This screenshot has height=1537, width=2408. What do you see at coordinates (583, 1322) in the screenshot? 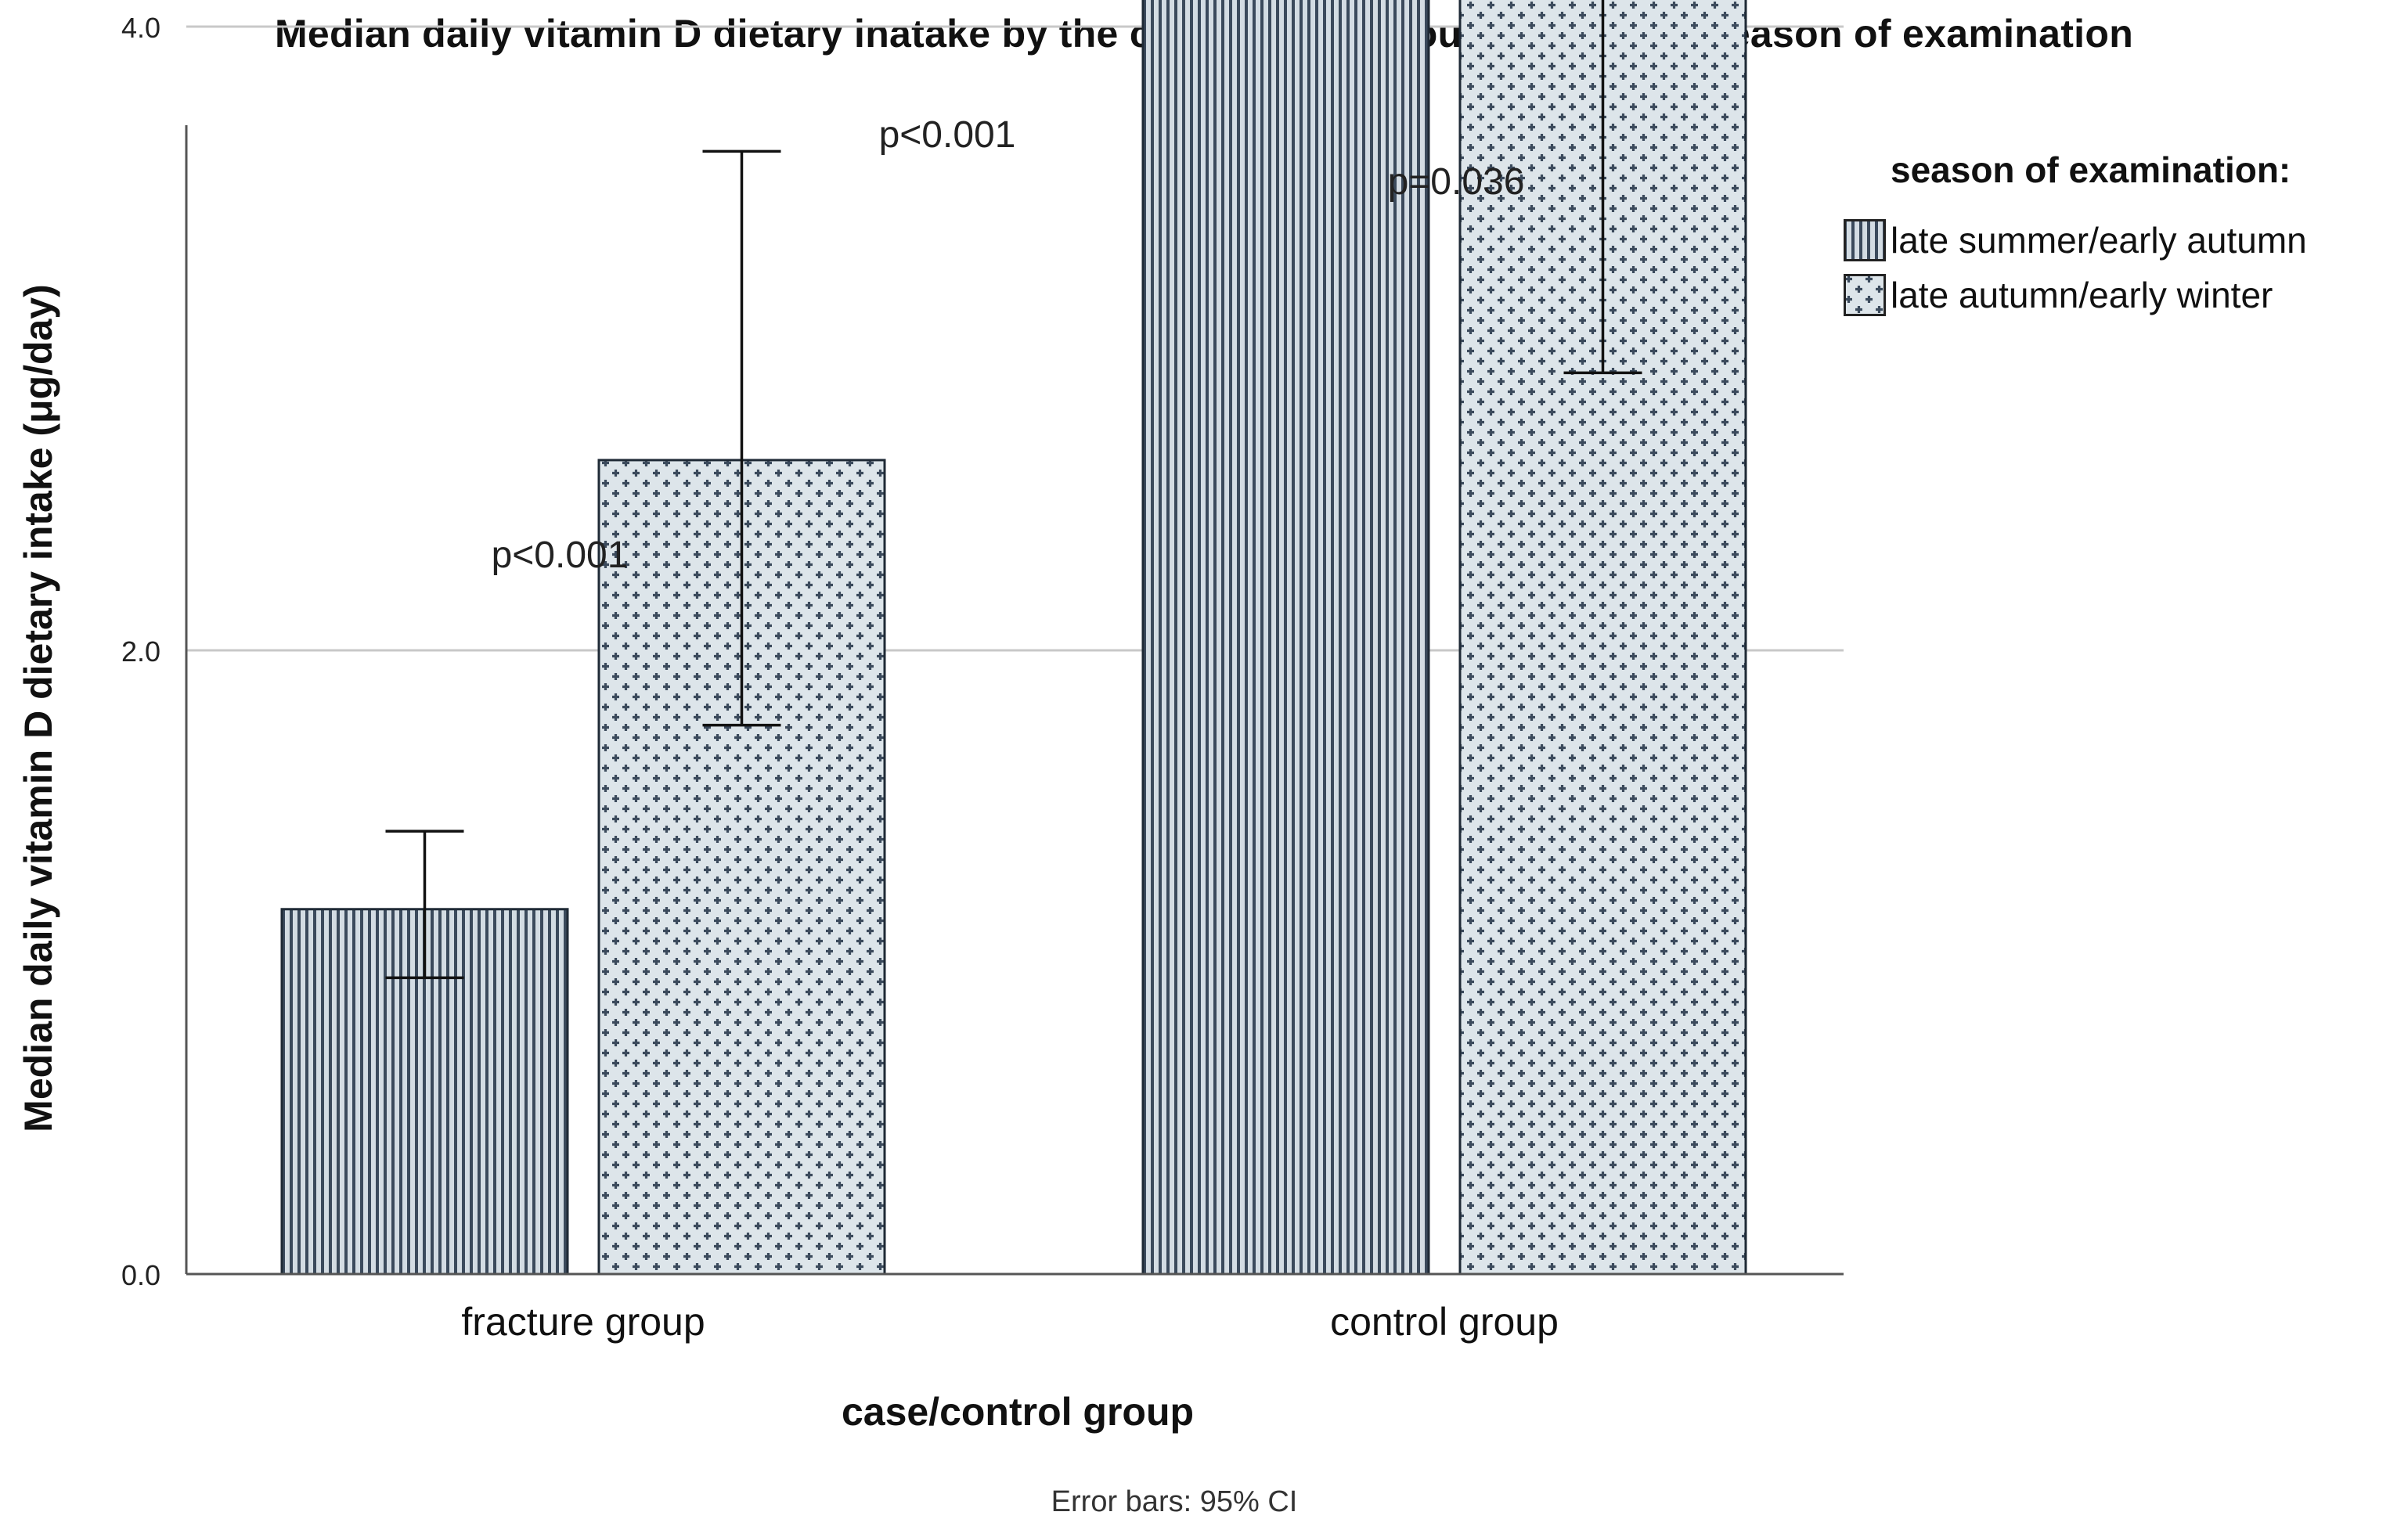
I see `x-tick-label: fracture group` at bounding box center [583, 1322].